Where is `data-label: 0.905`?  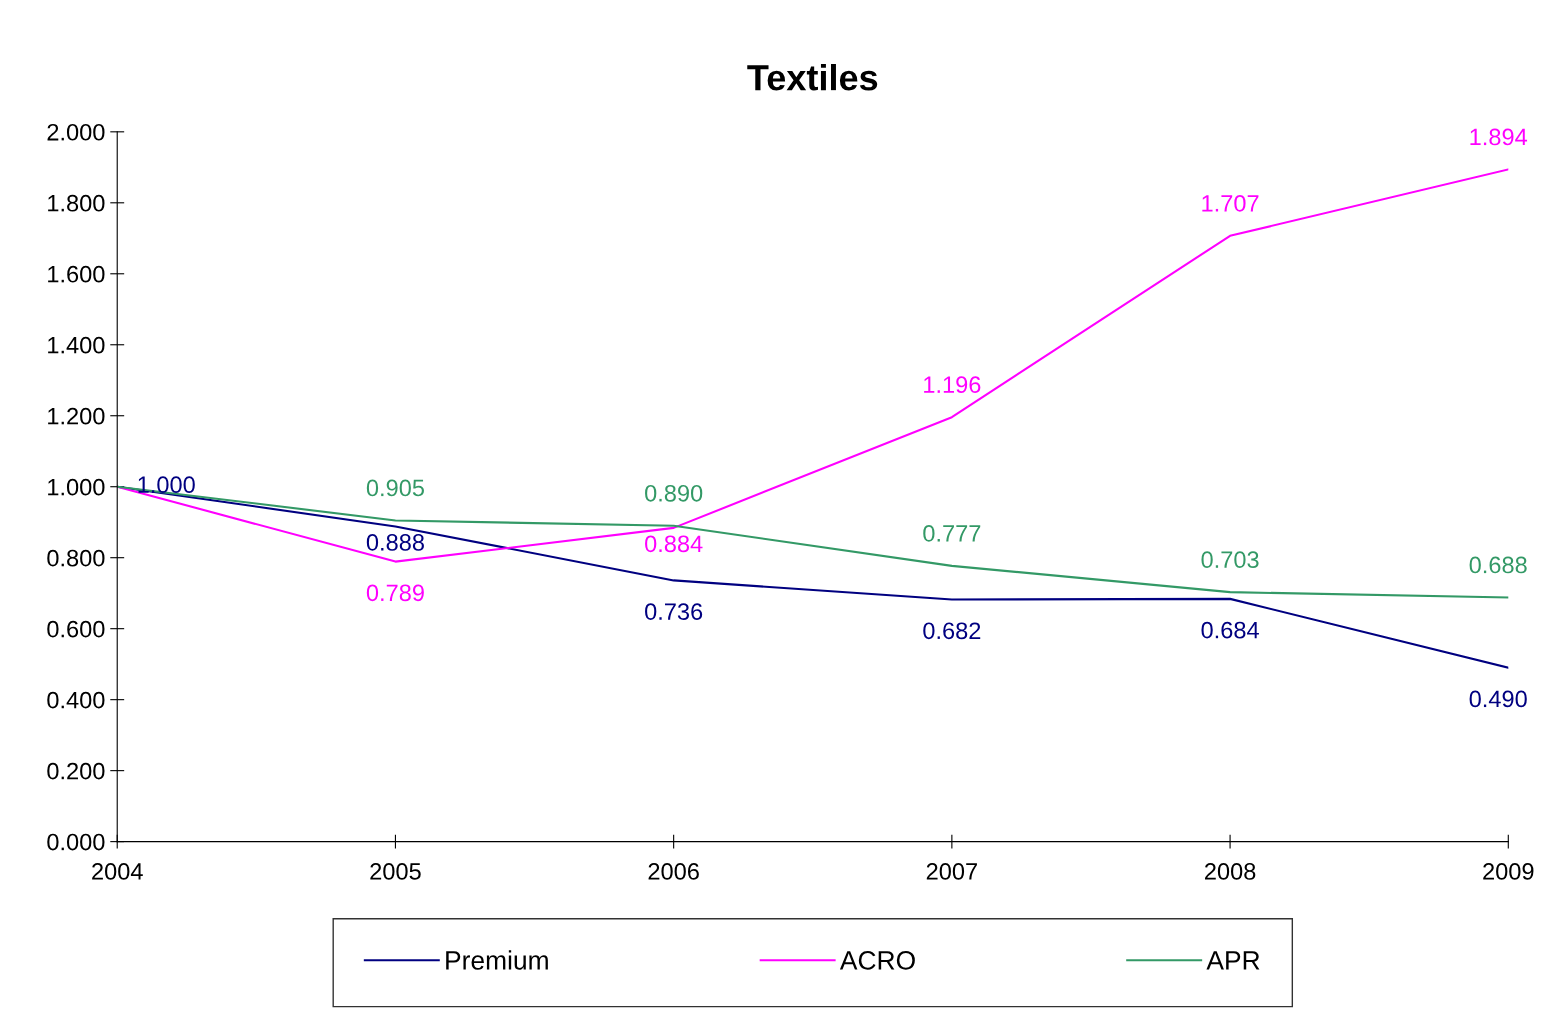
data-label: 0.905 is located at coordinates (395, 488).